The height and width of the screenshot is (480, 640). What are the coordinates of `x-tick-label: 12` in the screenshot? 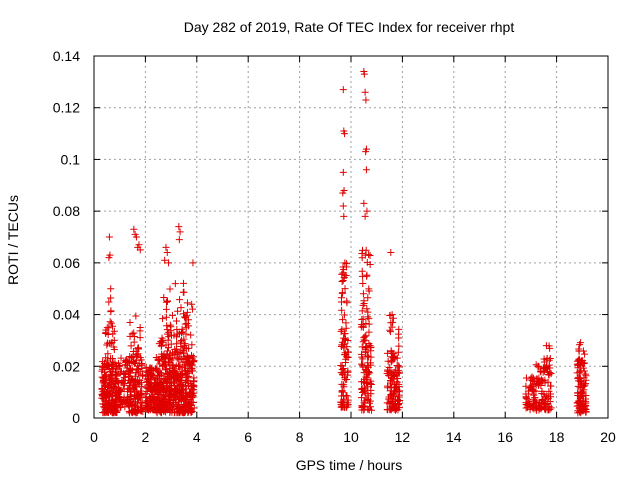 It's located at (403, 437).